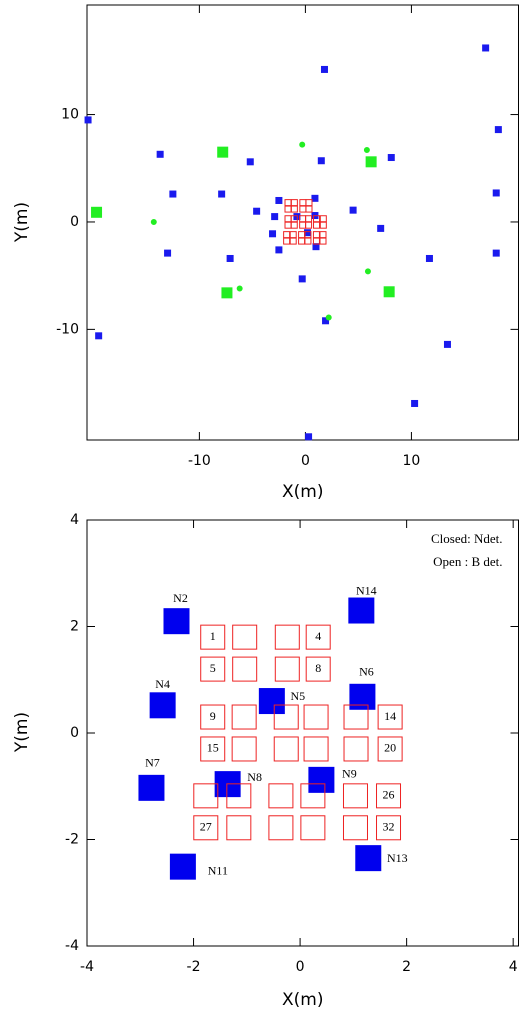 This screenshot has width=519, height=1020. Describe the element at coordinates (194, 967) in the screenshot. I see `x-tick-label: -2` at that location.